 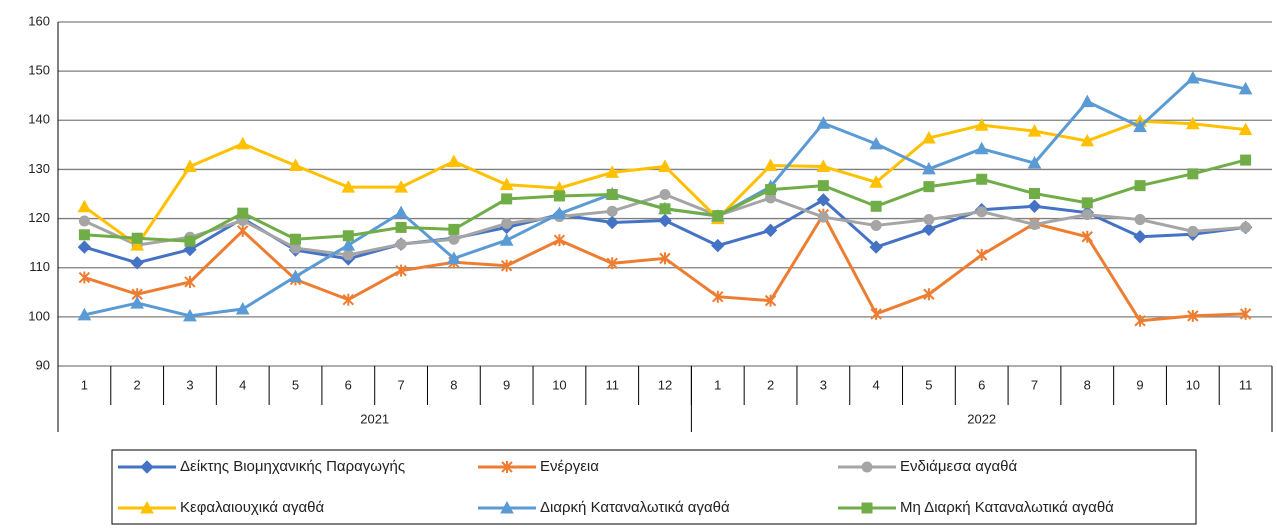 What do you see at coordinates (635, 507) in the screenshot?
I see `legend-label: Διαρκή Καταναλωτικά αγαθά` at bounding box center [635, 507].